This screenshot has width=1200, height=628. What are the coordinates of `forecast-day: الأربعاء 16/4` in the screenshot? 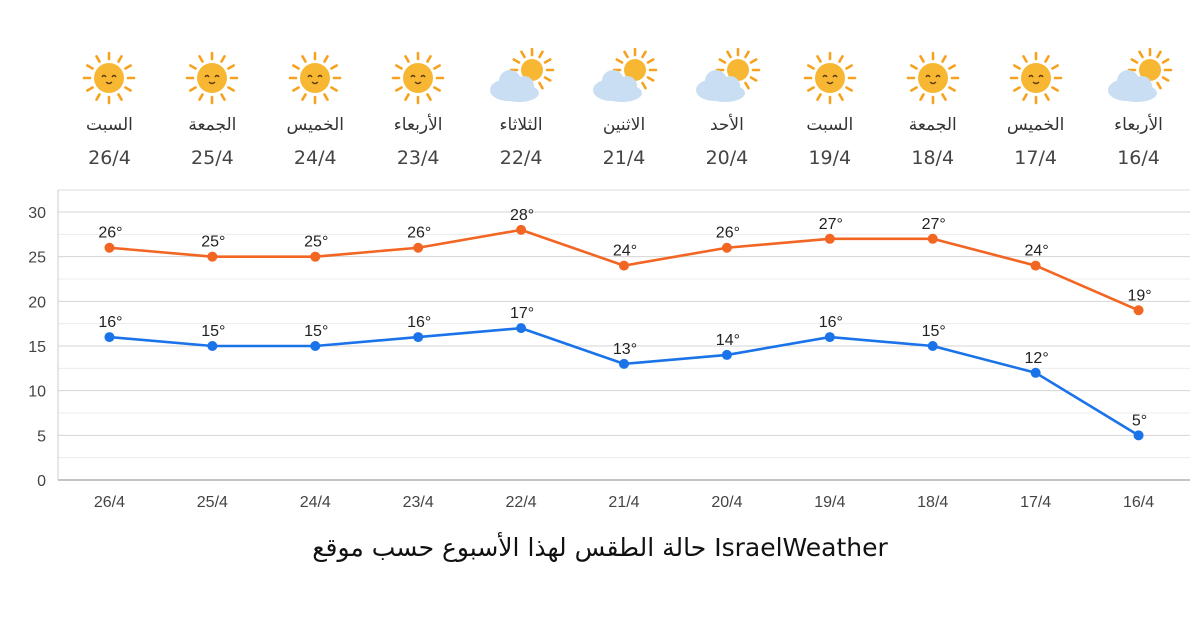 It's located at (1139, 109).